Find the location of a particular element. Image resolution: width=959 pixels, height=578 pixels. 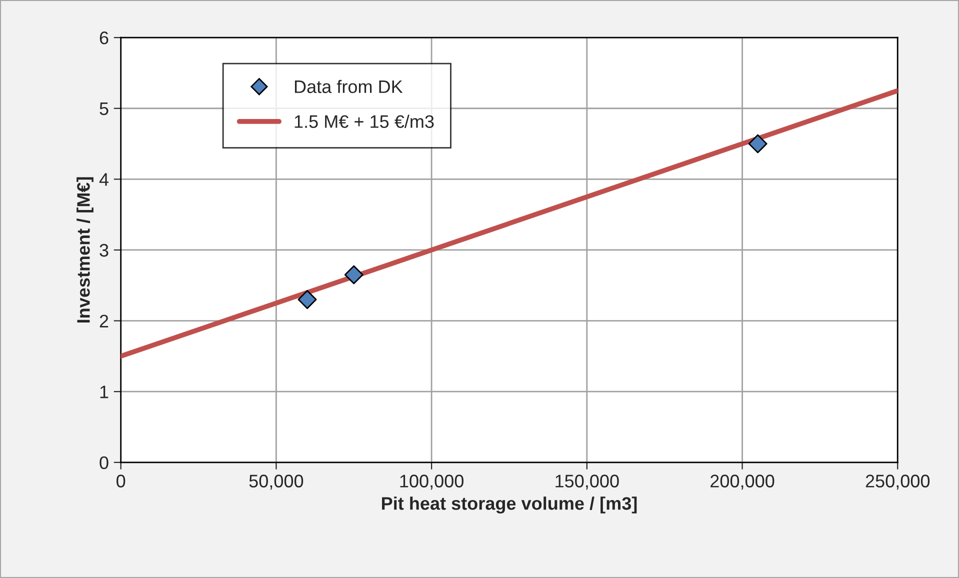

y-tick-label: 2 is located at coordinates (104, 321).